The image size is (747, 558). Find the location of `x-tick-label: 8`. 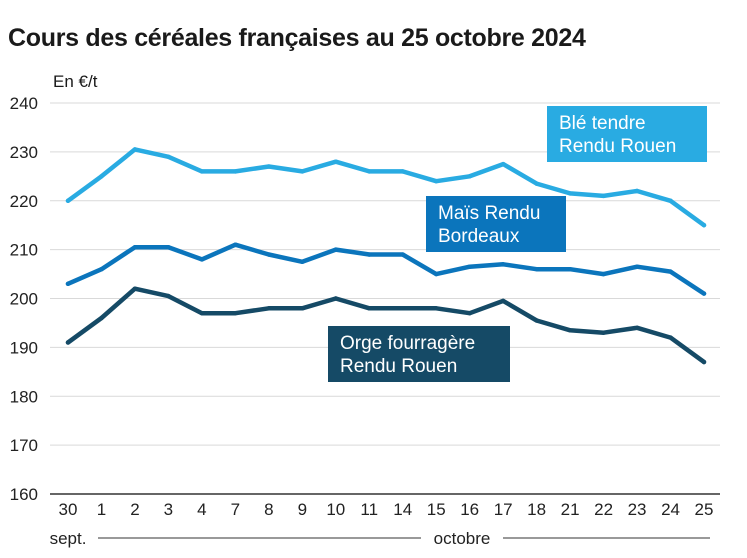

x-tick-label: 8 is located at coordinates (268, 509).